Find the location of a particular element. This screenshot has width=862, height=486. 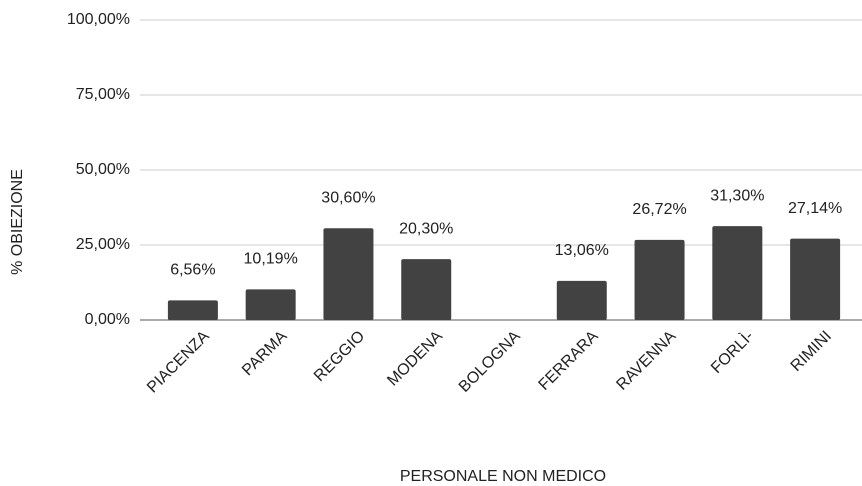

value-label: 30,60% is located at coordinates (348, 197).